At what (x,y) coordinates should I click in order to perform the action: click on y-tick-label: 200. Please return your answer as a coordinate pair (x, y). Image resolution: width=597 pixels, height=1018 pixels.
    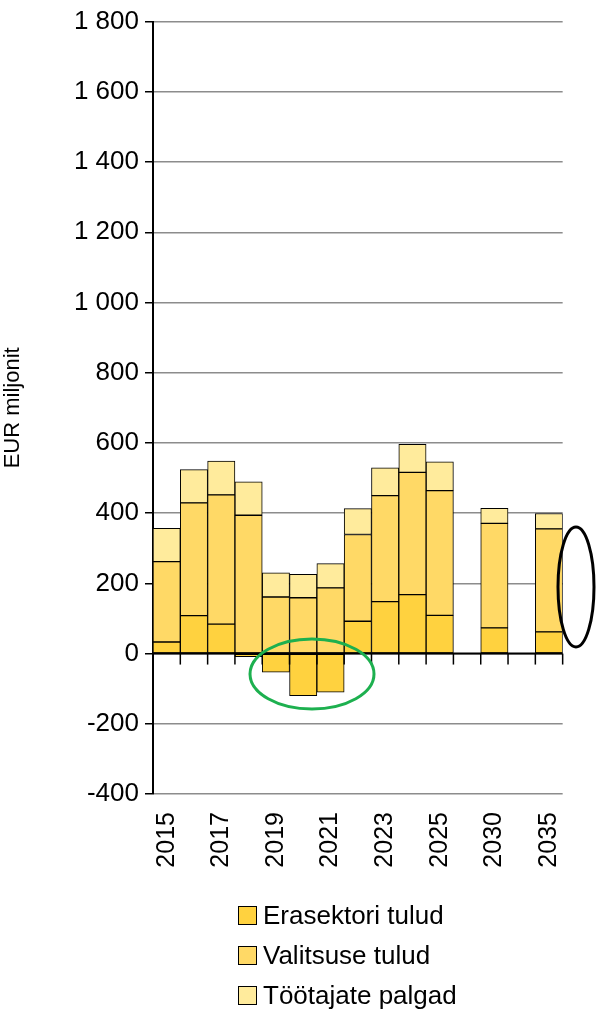
    Looking at the image, I should click on (117, 581).